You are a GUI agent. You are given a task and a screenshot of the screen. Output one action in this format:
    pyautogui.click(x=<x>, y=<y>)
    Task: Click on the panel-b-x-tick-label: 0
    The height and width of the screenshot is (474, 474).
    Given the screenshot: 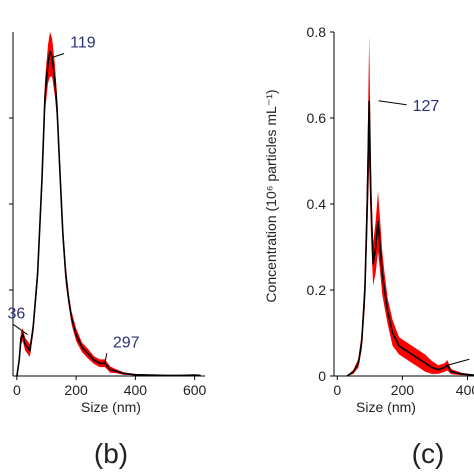 What is the action you would take?
    pyautogui.click(x=17, y=390)
    